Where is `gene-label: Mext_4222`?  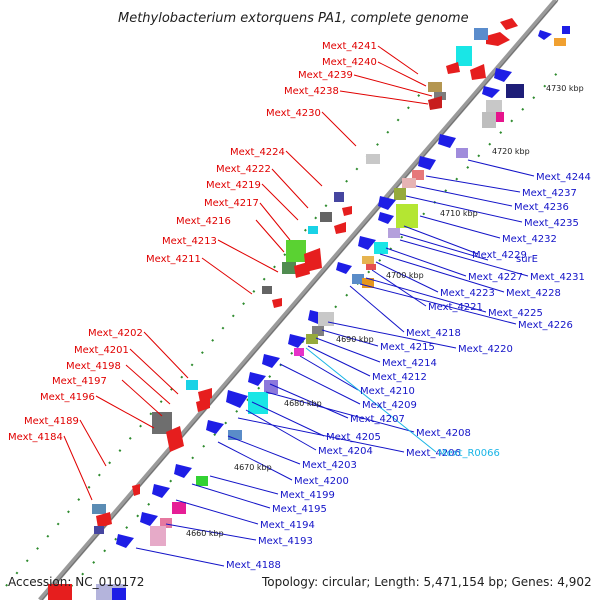
gene-label: Mext_4222 is located at coordinates (243, 169).